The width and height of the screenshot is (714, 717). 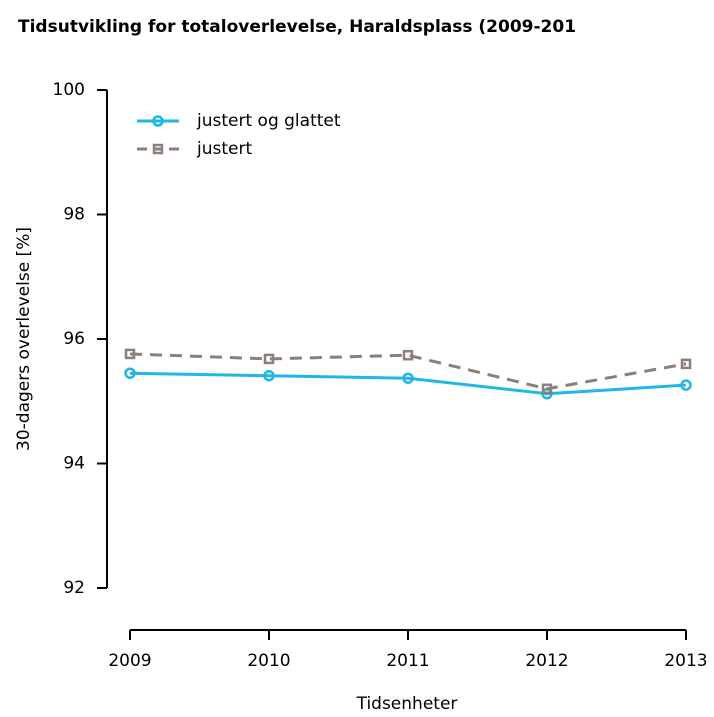 I want to click on y-tick-label: 96, so click(x=74, y=339).